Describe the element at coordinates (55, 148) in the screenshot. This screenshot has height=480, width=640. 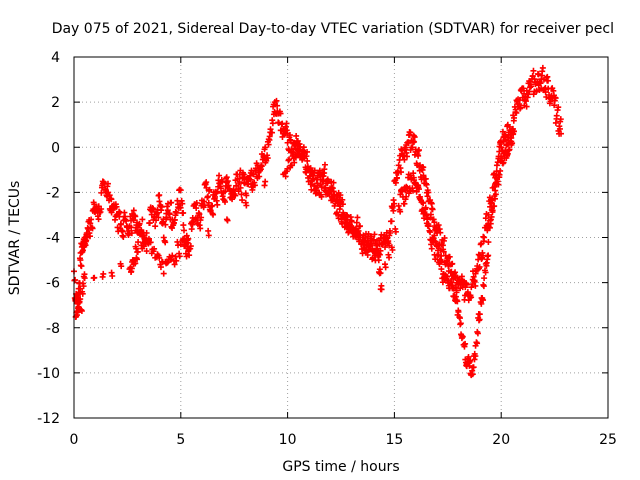
I see `y-tick-label: 0` at that location.